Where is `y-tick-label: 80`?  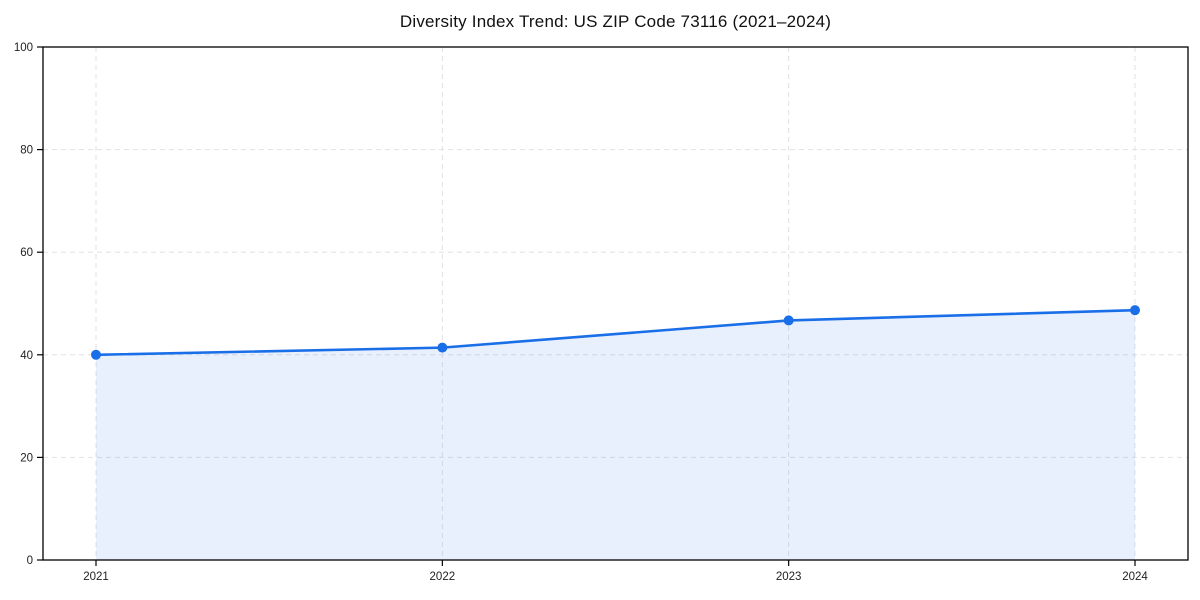
y-tick-label: 80 is located at coordinates (26, 151).